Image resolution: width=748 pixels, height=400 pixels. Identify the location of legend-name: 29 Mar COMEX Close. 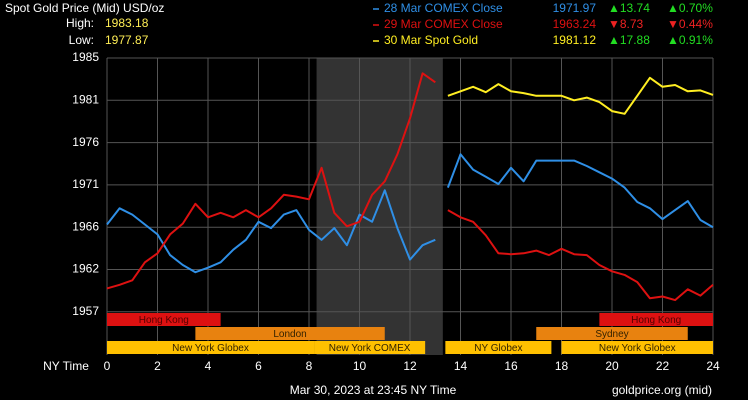
(443, 24).